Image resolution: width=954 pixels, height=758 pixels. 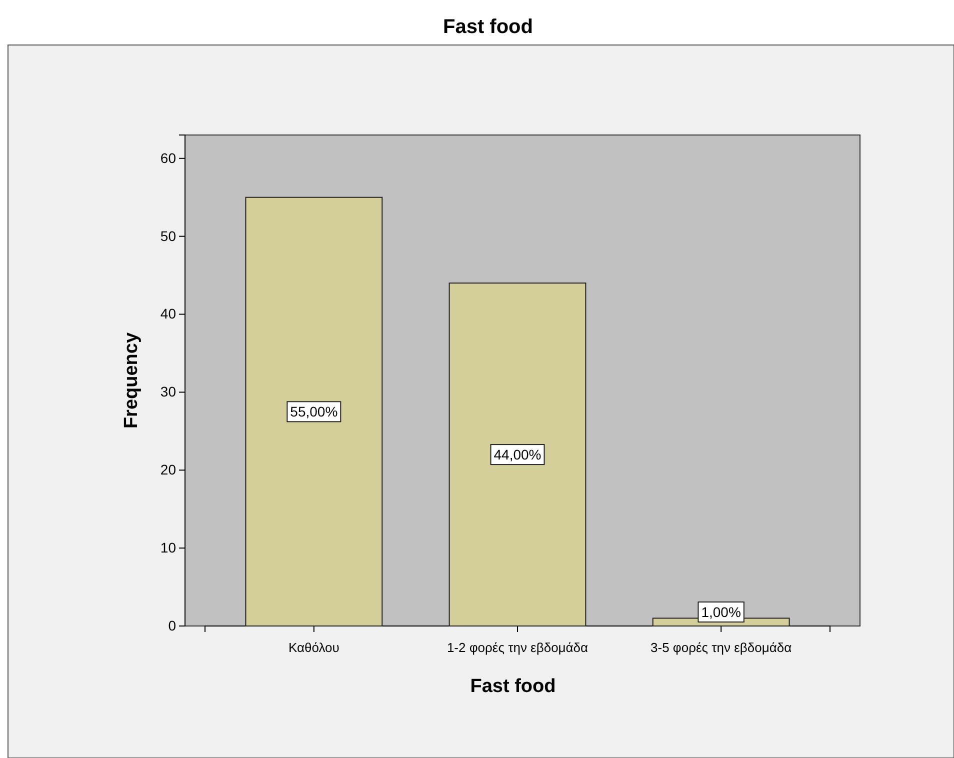 I want to click on y-tick-label: 40, so click(x=168, y=314).